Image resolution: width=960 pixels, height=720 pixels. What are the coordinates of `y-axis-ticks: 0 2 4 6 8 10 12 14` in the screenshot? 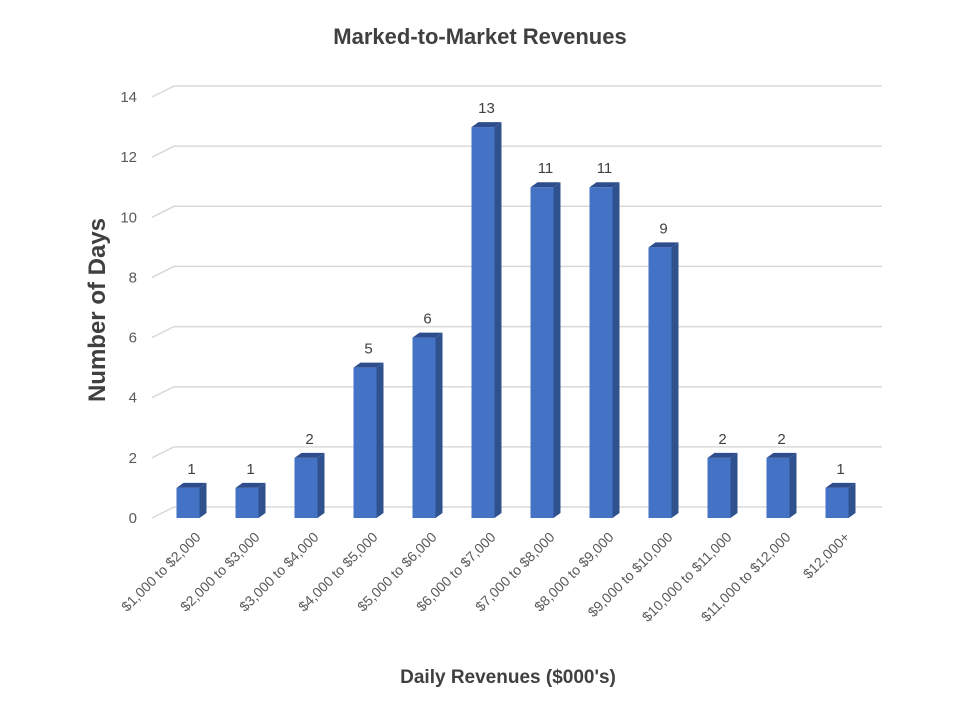 It's located at (128, 308).